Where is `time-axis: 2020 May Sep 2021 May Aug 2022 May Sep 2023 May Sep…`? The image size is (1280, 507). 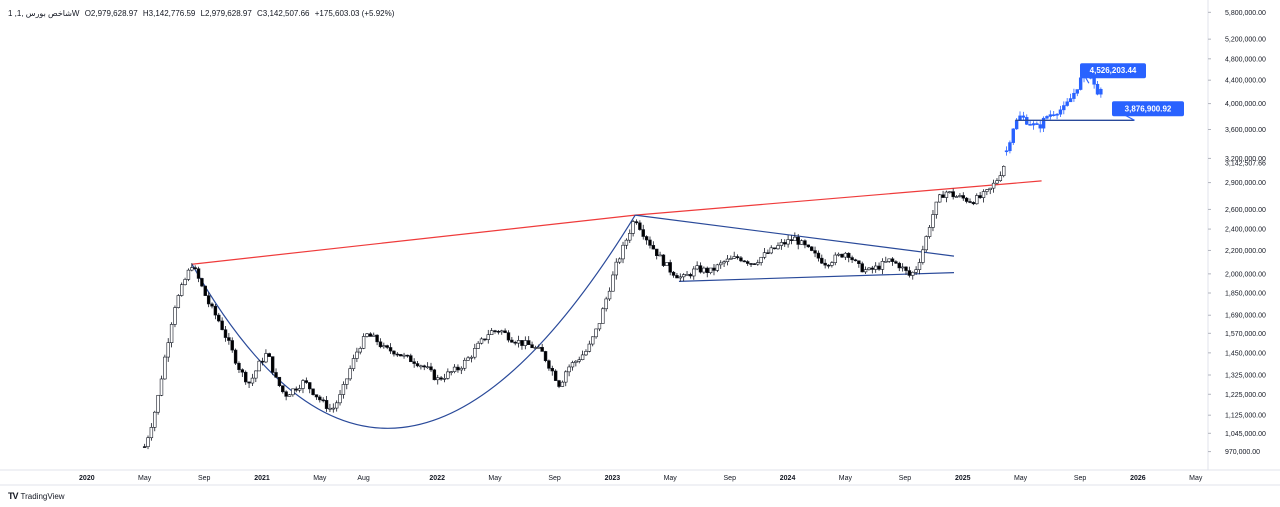 time-axis: 2020 May Sep 2021 May Aug 2022 May Sep 2023 May Sep… is located at coordinates (641, 478).